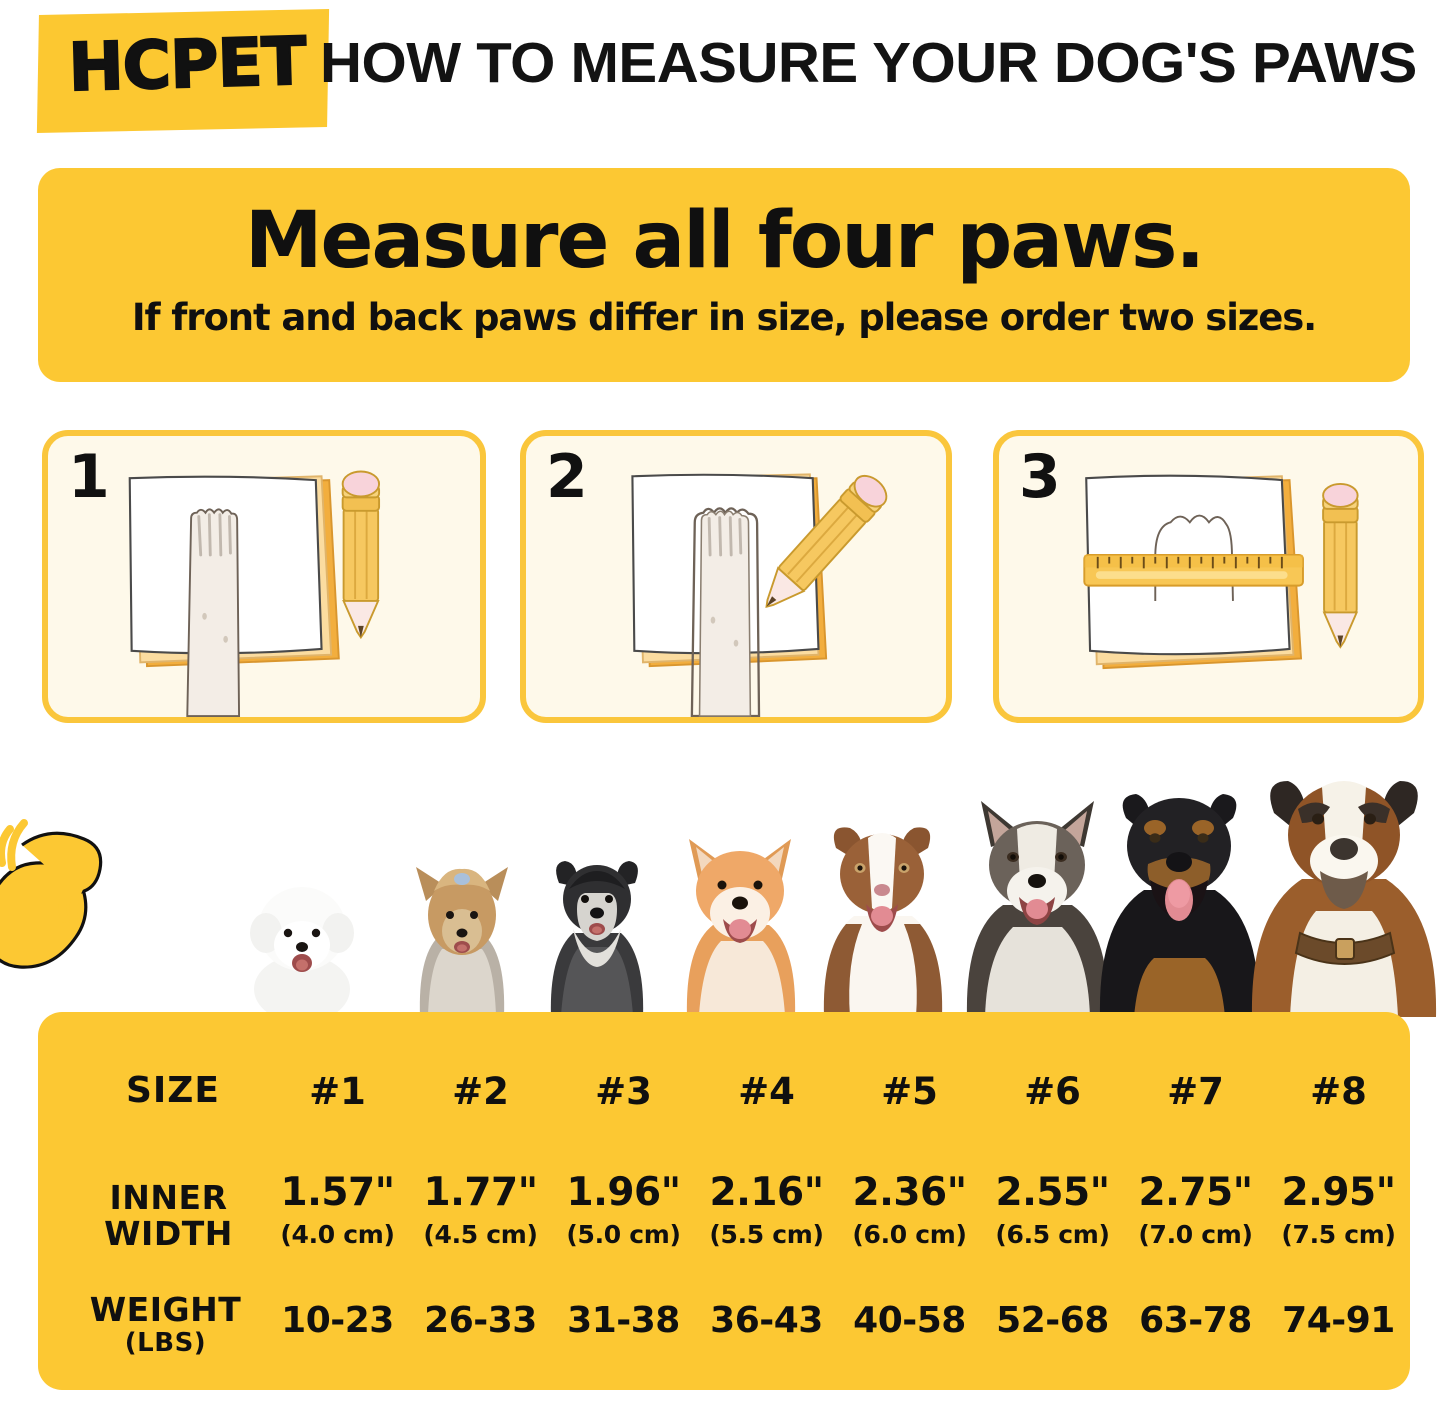  I want to click on step-card-1: 1, so click(264, 576).